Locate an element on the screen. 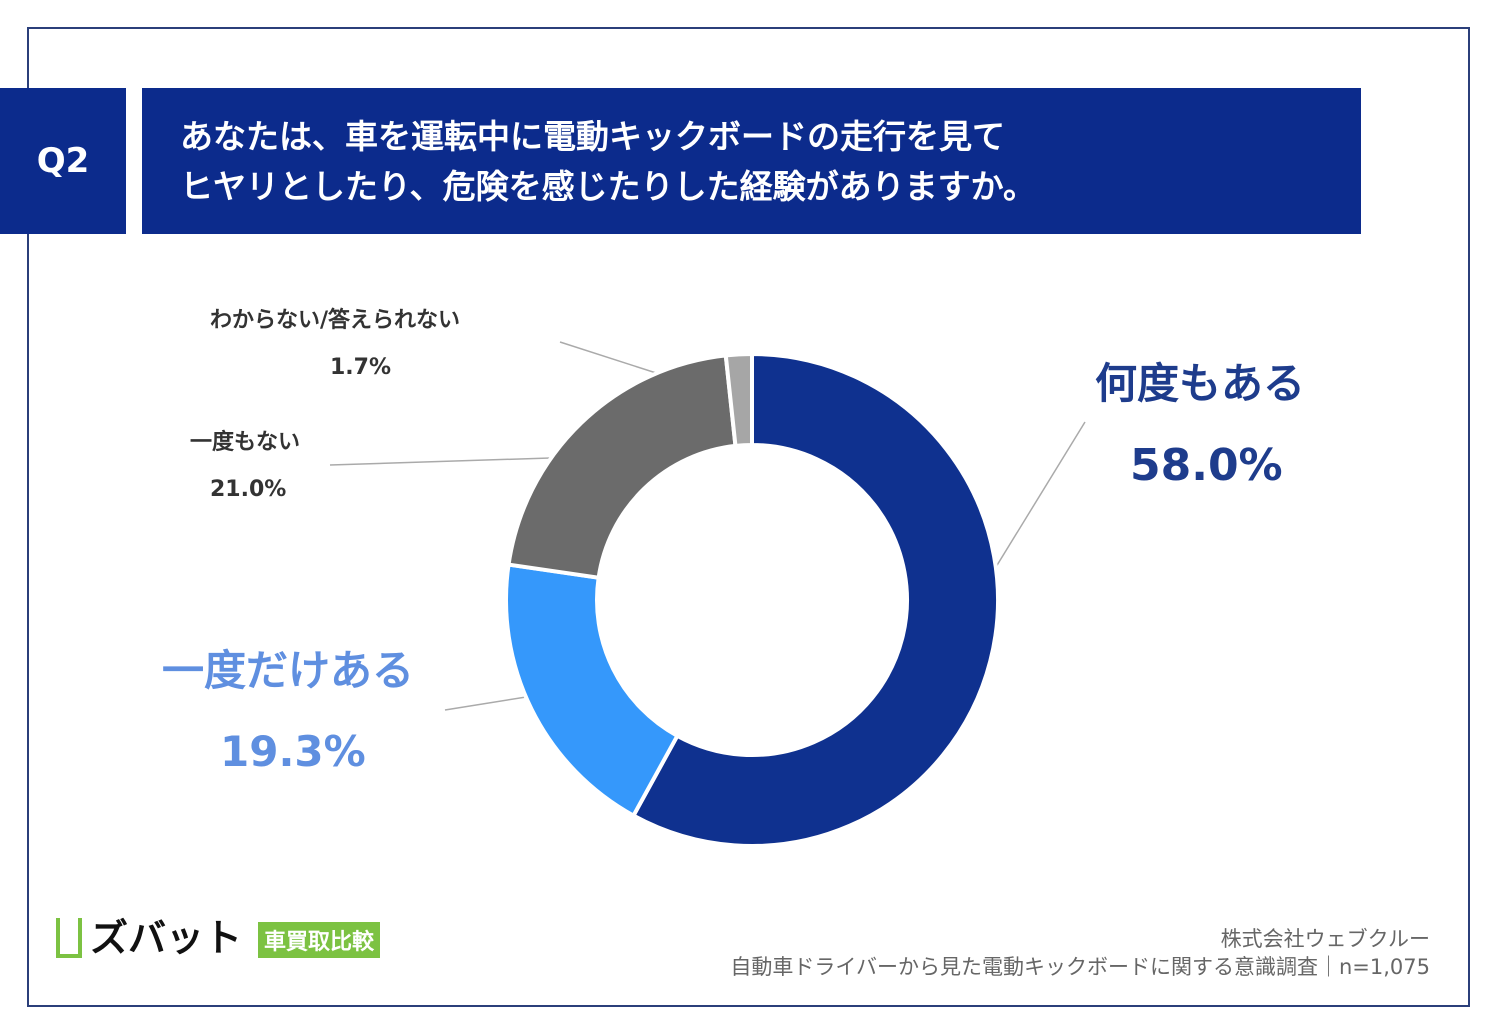 The width and height of the screenshot is (1500, 1033). footer-survey: 自動車ドライバーから見た電動キックボードに関する意識調査｜n=1,075 is located at coordinates (1080, 967).